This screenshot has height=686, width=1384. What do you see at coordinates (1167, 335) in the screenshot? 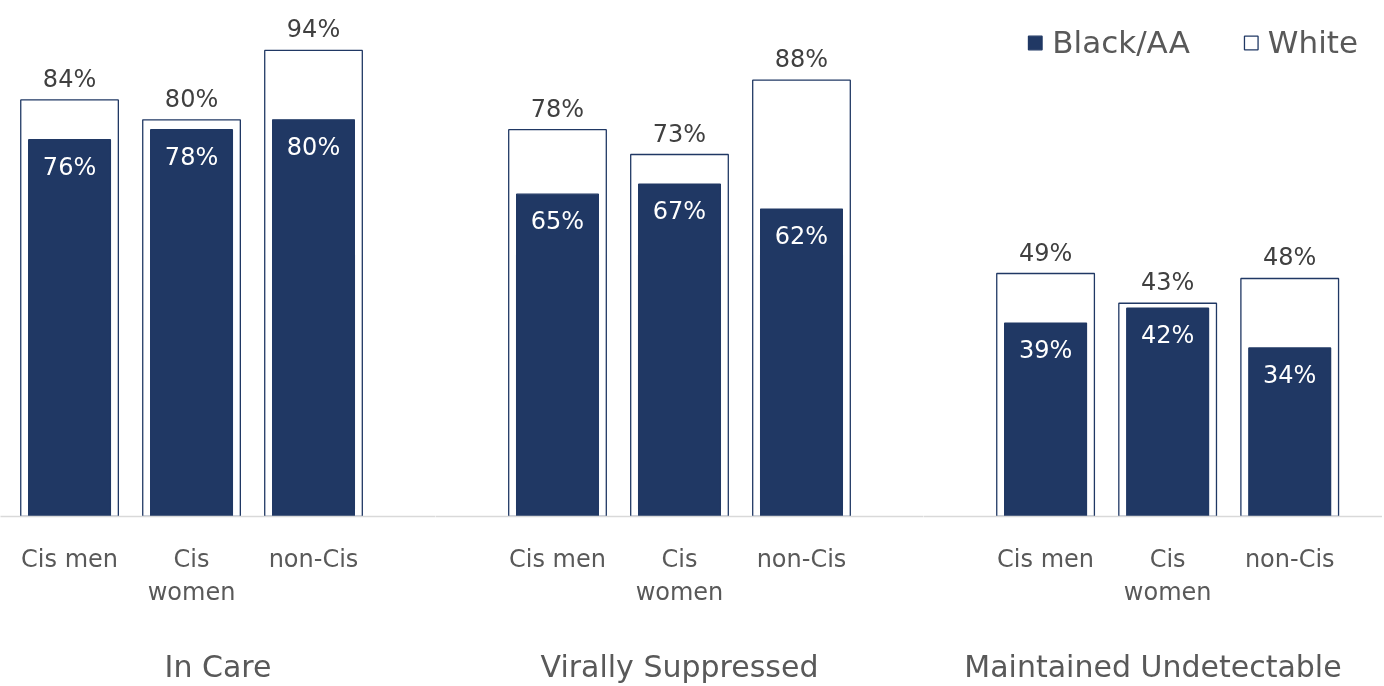
I see `data-label: 42%` at bounding box center [1167, 335].